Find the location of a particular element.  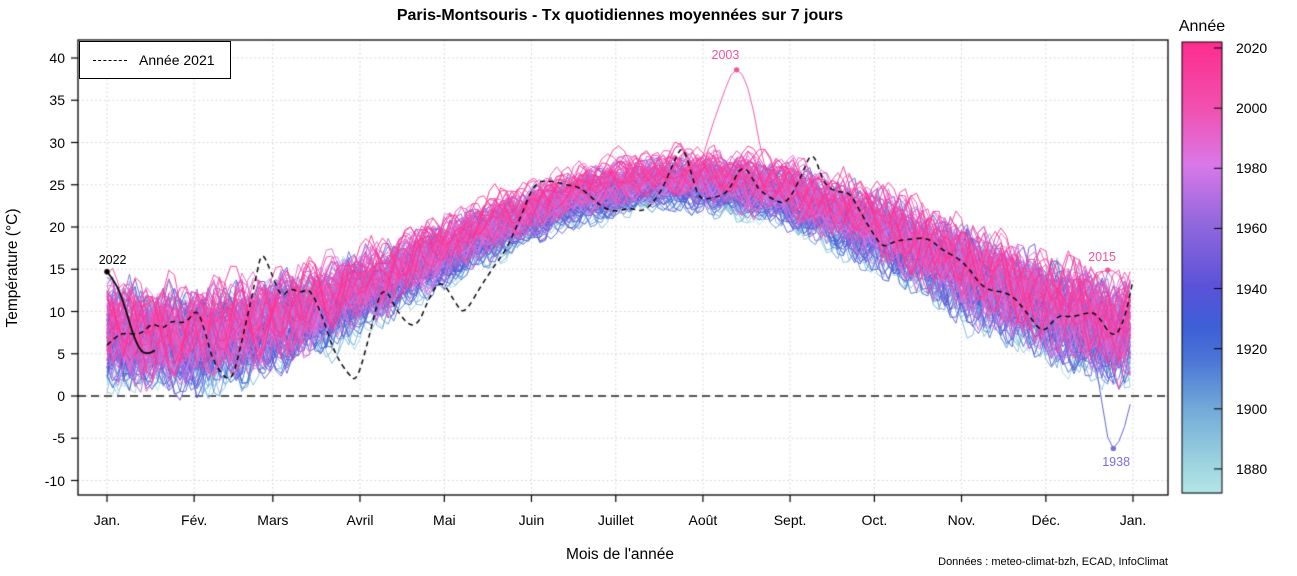

x-tick-label: Juin is located at coordinates (531, 520).